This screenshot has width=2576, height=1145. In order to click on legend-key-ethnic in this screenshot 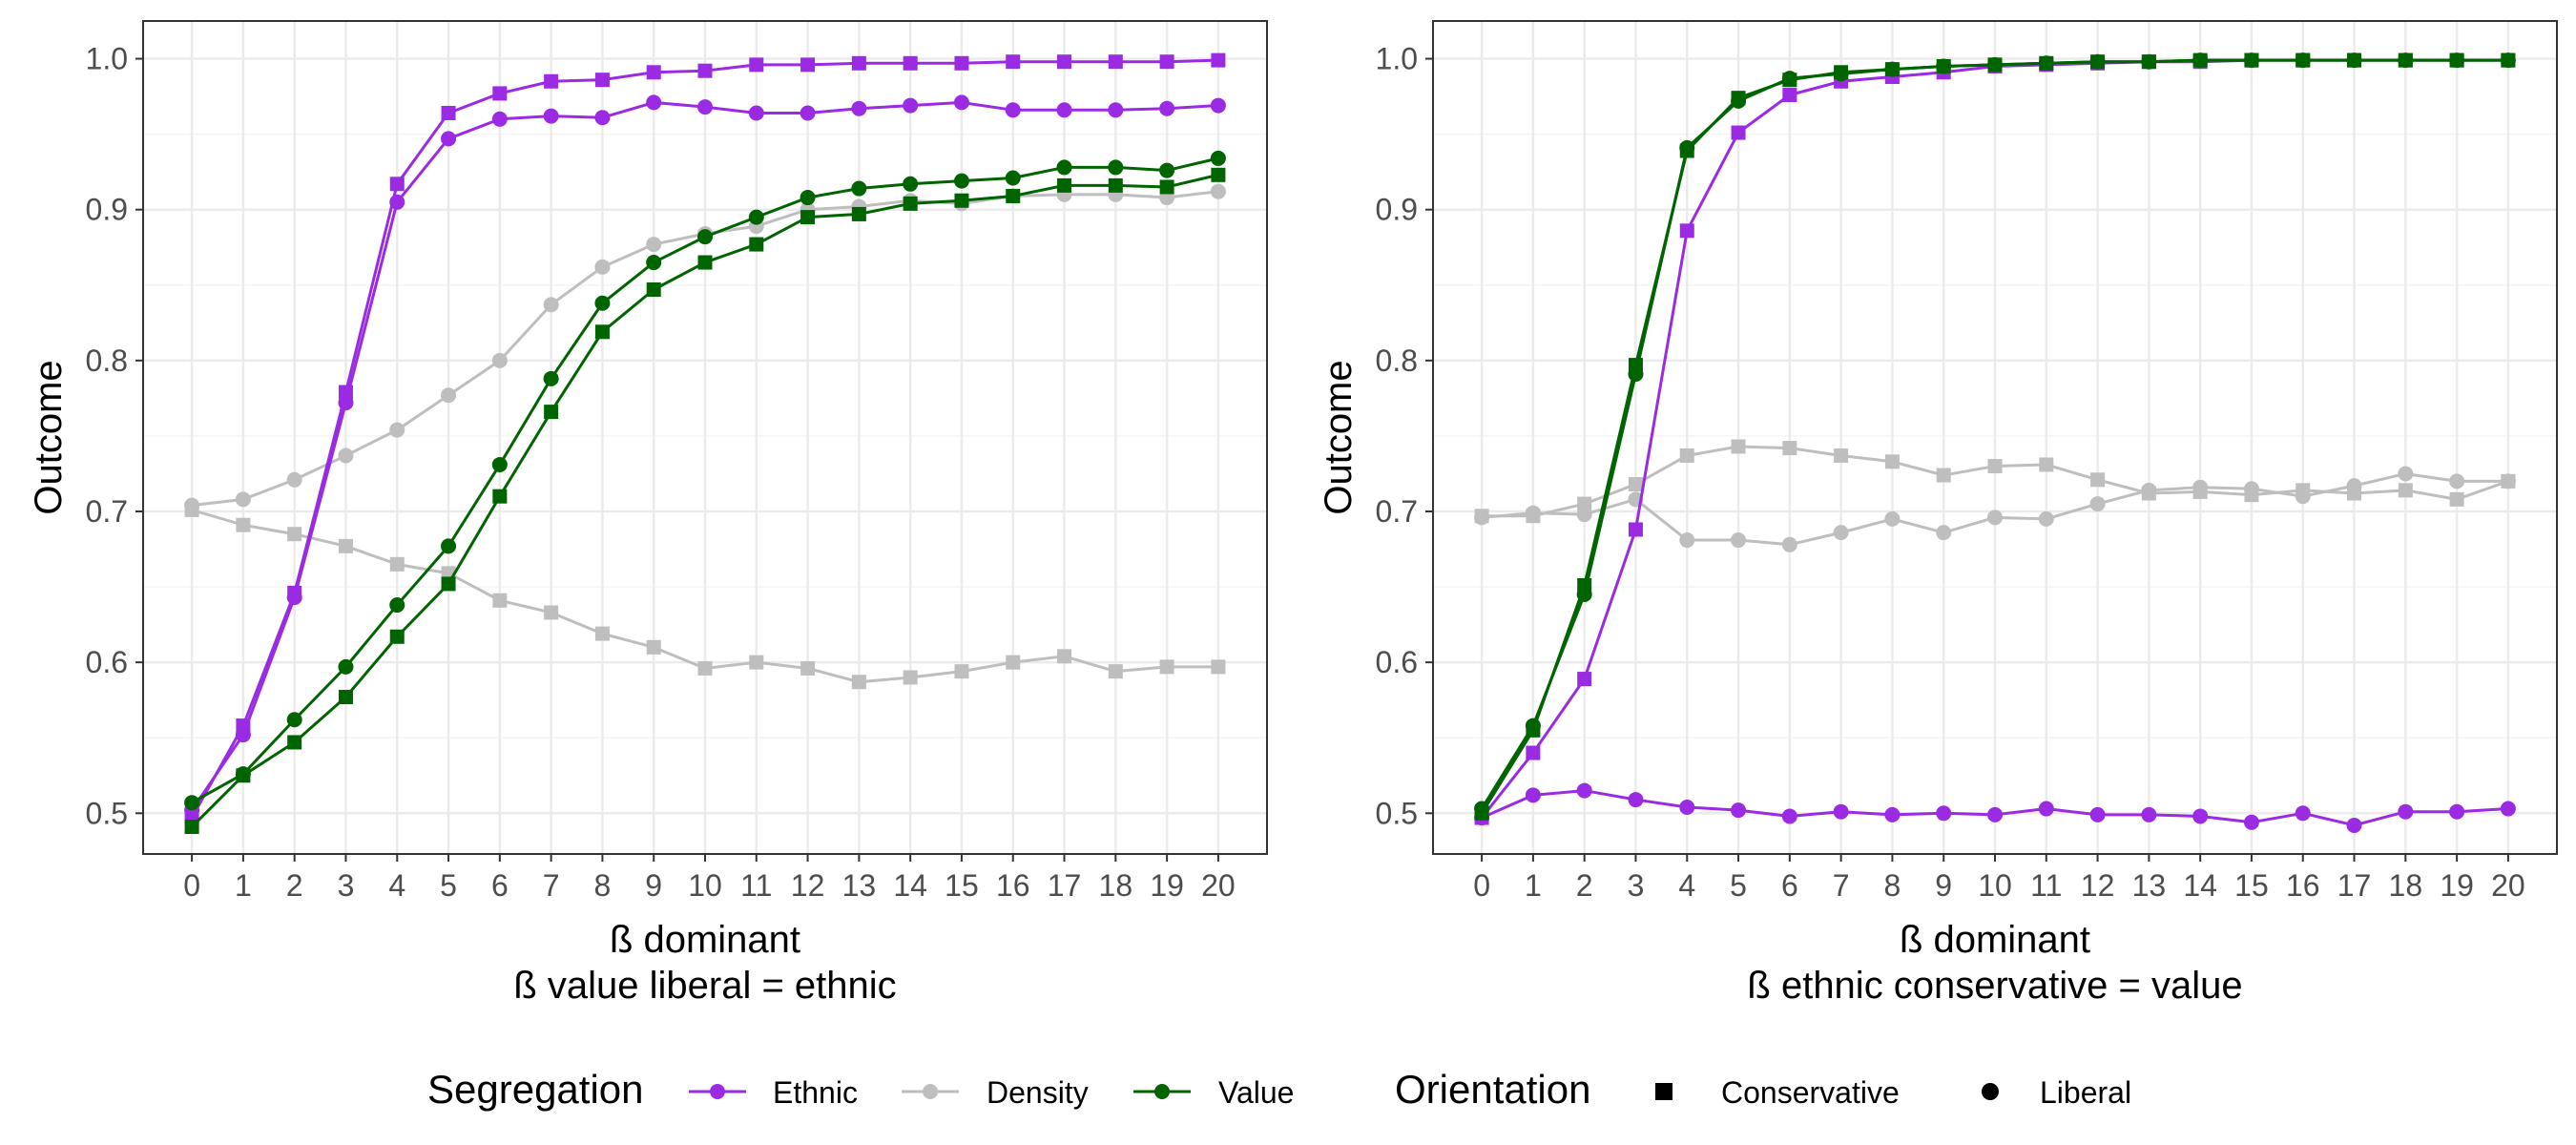, I will do `click(717, 1091)`.